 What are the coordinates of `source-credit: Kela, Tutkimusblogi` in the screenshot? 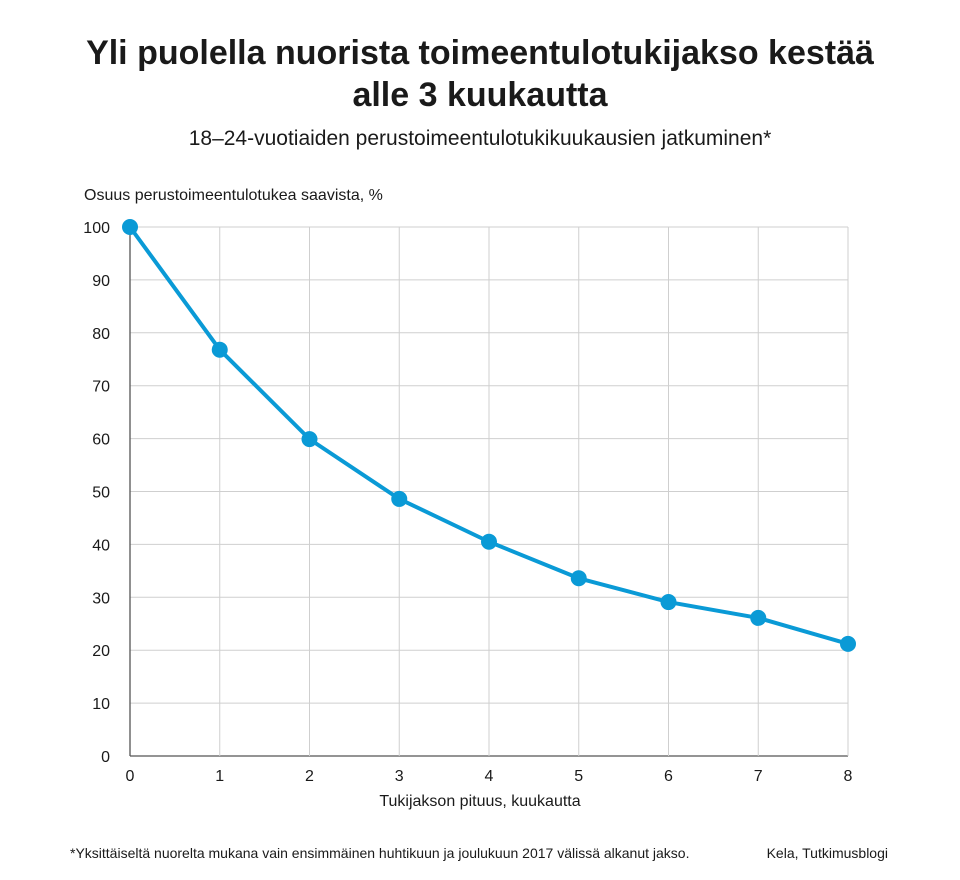 It's located at (827, 853).